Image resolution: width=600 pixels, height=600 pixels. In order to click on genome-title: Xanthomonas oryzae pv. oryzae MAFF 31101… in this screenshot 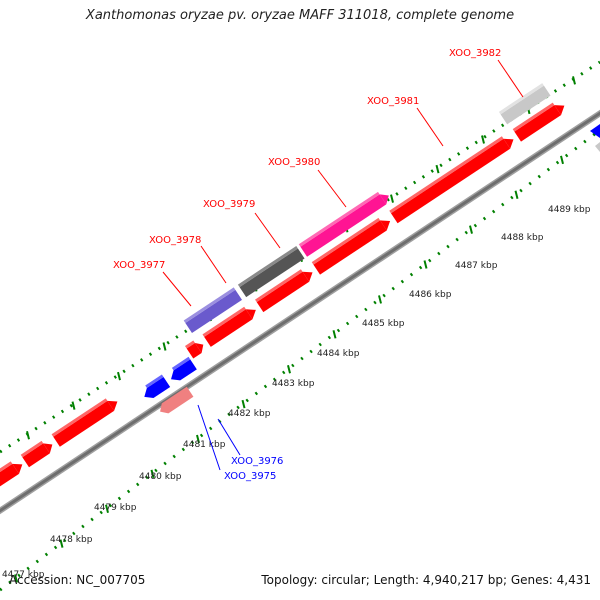, I will do `click(300, 15)`.